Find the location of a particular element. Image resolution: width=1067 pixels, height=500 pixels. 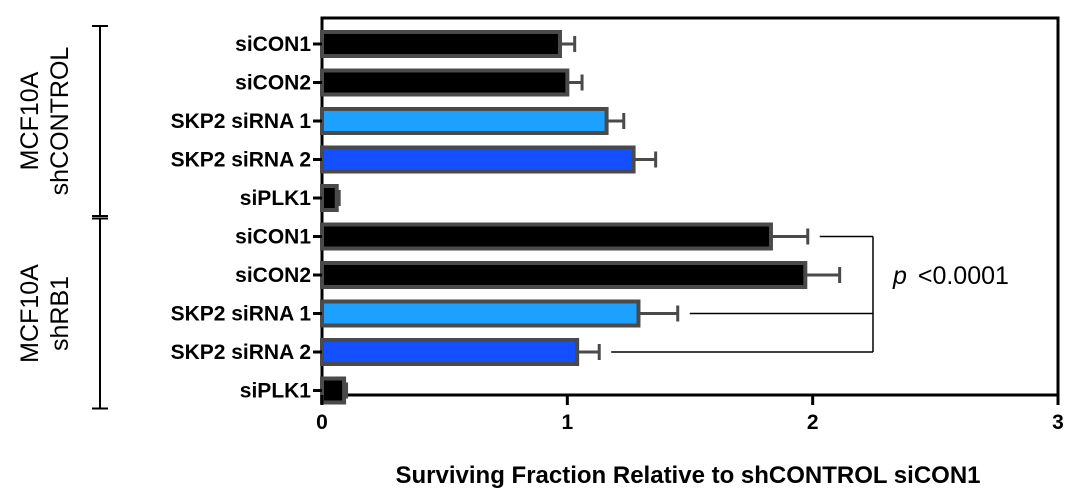

significance-annotation: p <0.0001 is located at coordinates (810, 294).